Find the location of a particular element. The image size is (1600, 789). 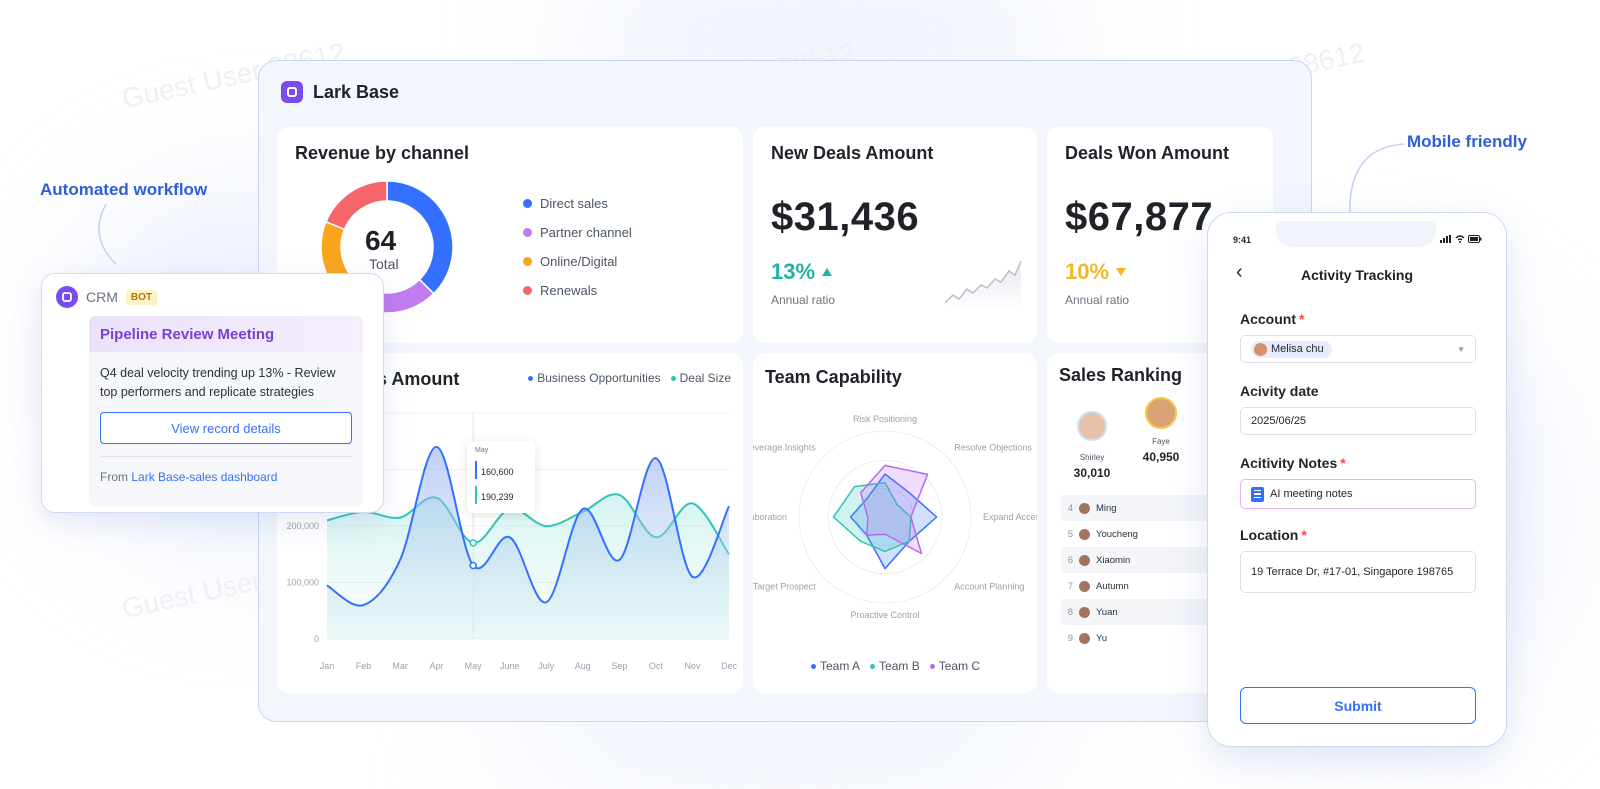

ranking-row: 9 Yu is located at coordinates (1087, 638).